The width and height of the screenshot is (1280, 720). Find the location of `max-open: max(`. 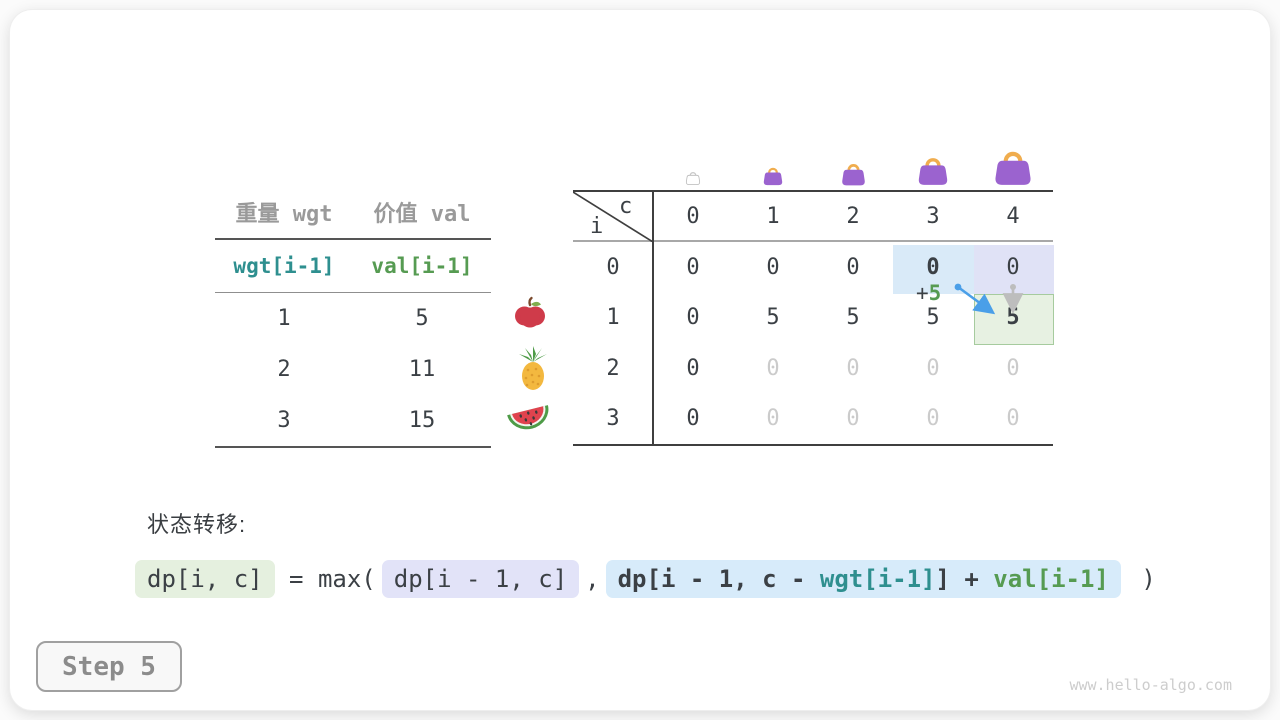

max-open: max( is located at coordinates (346, 579).